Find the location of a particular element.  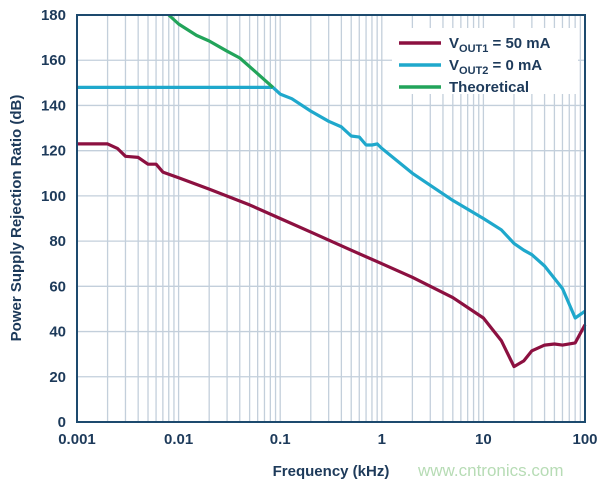

legend-box is located at coordinates (485, 61).